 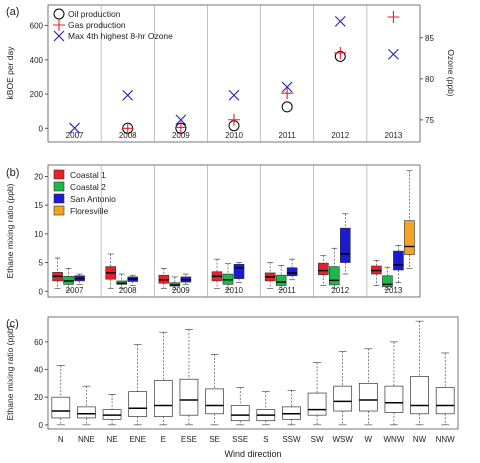 What do you see at coordinates (451, 72) in the screenshot?
I see `panel-a-ylabel-right: Ozone (ppb)` at bounding box center [451, 72].